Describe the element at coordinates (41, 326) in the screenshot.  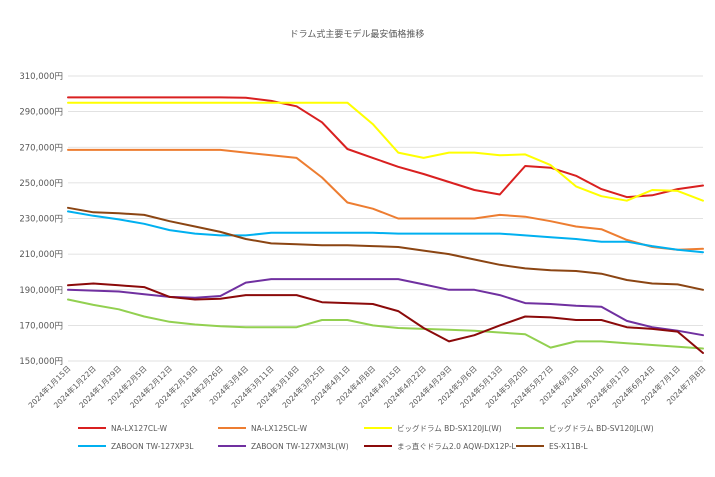
I see `y-tick-label: 170,000円` at that location.